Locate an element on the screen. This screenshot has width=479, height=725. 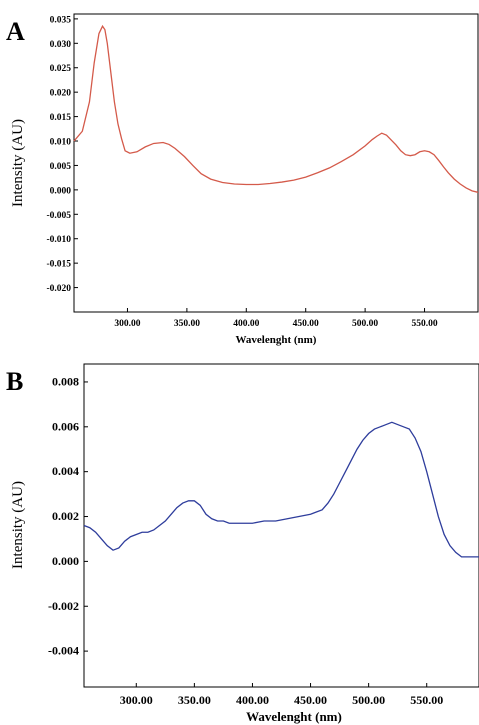
x-tick-label-b: 300.00 is located at coordinates (136, 700).